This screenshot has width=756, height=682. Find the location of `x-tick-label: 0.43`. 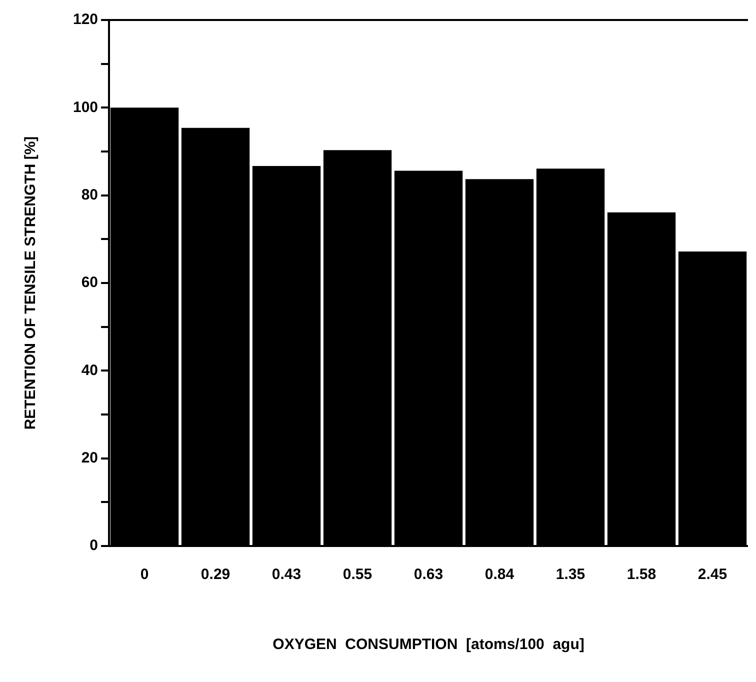

x-tick-label: 0.43 is located at coordinates (287, 575).